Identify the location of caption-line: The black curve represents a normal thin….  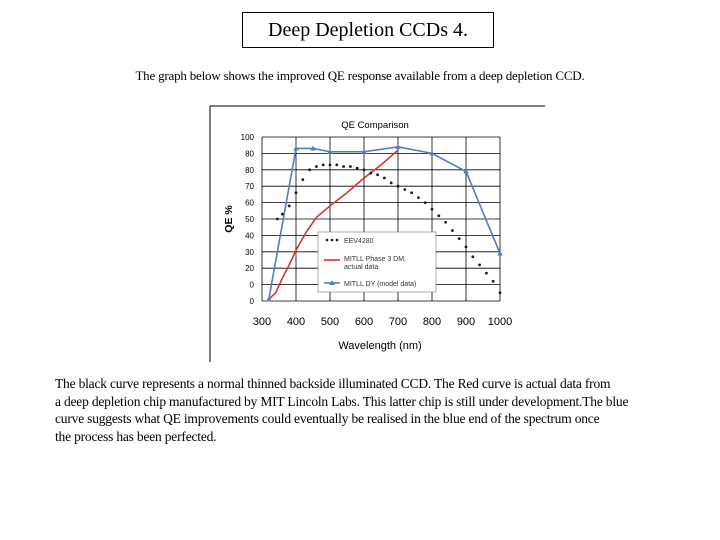
(333, 383).